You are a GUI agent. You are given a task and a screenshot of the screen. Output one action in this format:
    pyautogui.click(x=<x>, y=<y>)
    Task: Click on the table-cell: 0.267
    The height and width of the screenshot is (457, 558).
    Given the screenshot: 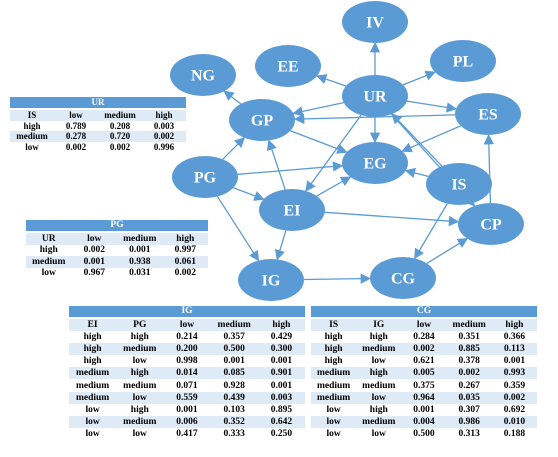 What is the action you would take?
    pyautogui.click(x=469, y=385)
    